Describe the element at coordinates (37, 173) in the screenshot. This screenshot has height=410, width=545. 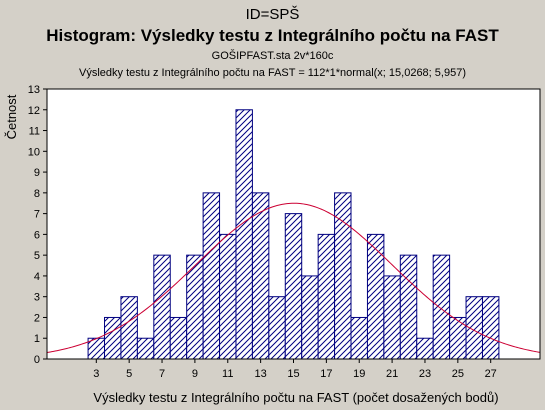
I see `y-tick-label: 9` at that location.